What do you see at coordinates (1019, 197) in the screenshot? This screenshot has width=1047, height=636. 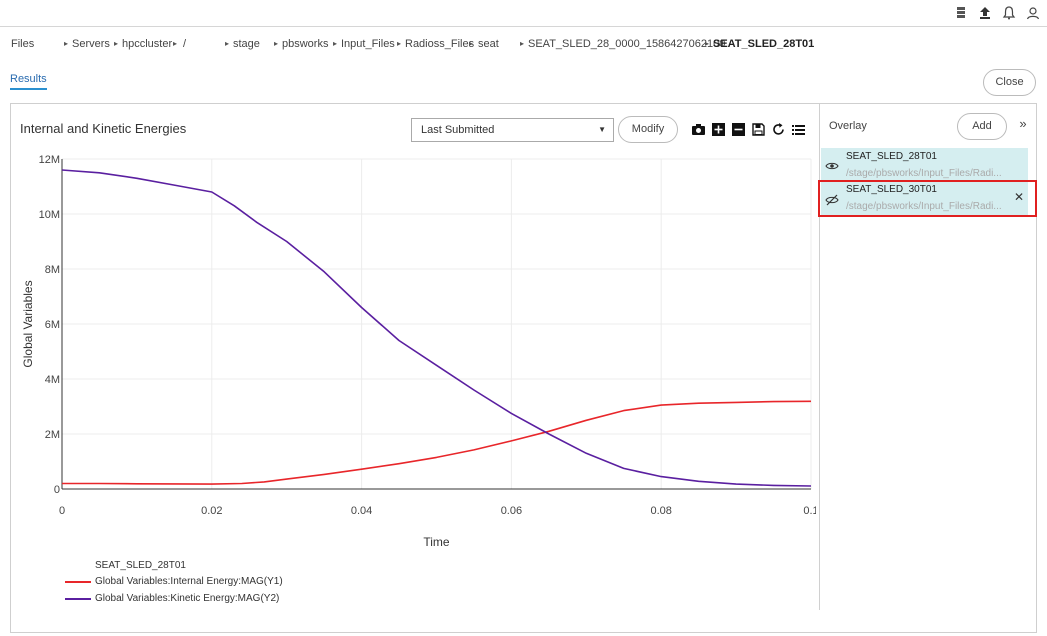 I see `remove-overlay-button: ✕` at bounding box center [1019, 197].